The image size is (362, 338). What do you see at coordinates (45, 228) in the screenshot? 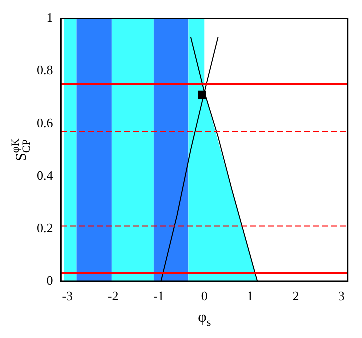
I see `y-tick-label: 0.2` at bounding box center [45, 228].